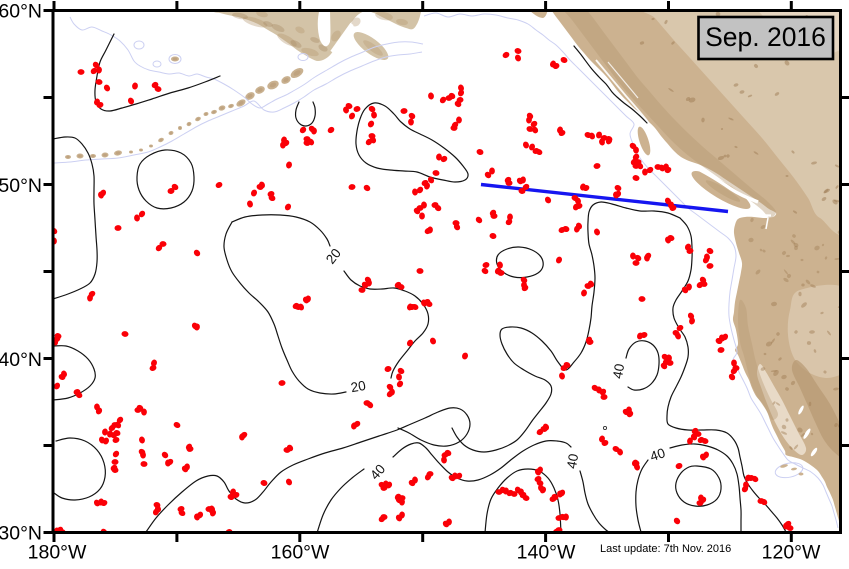 Image resolution: width=849 pixels, height=569 pixels. I want to click on svg-text: Sep. 2016, so click(765, 37).